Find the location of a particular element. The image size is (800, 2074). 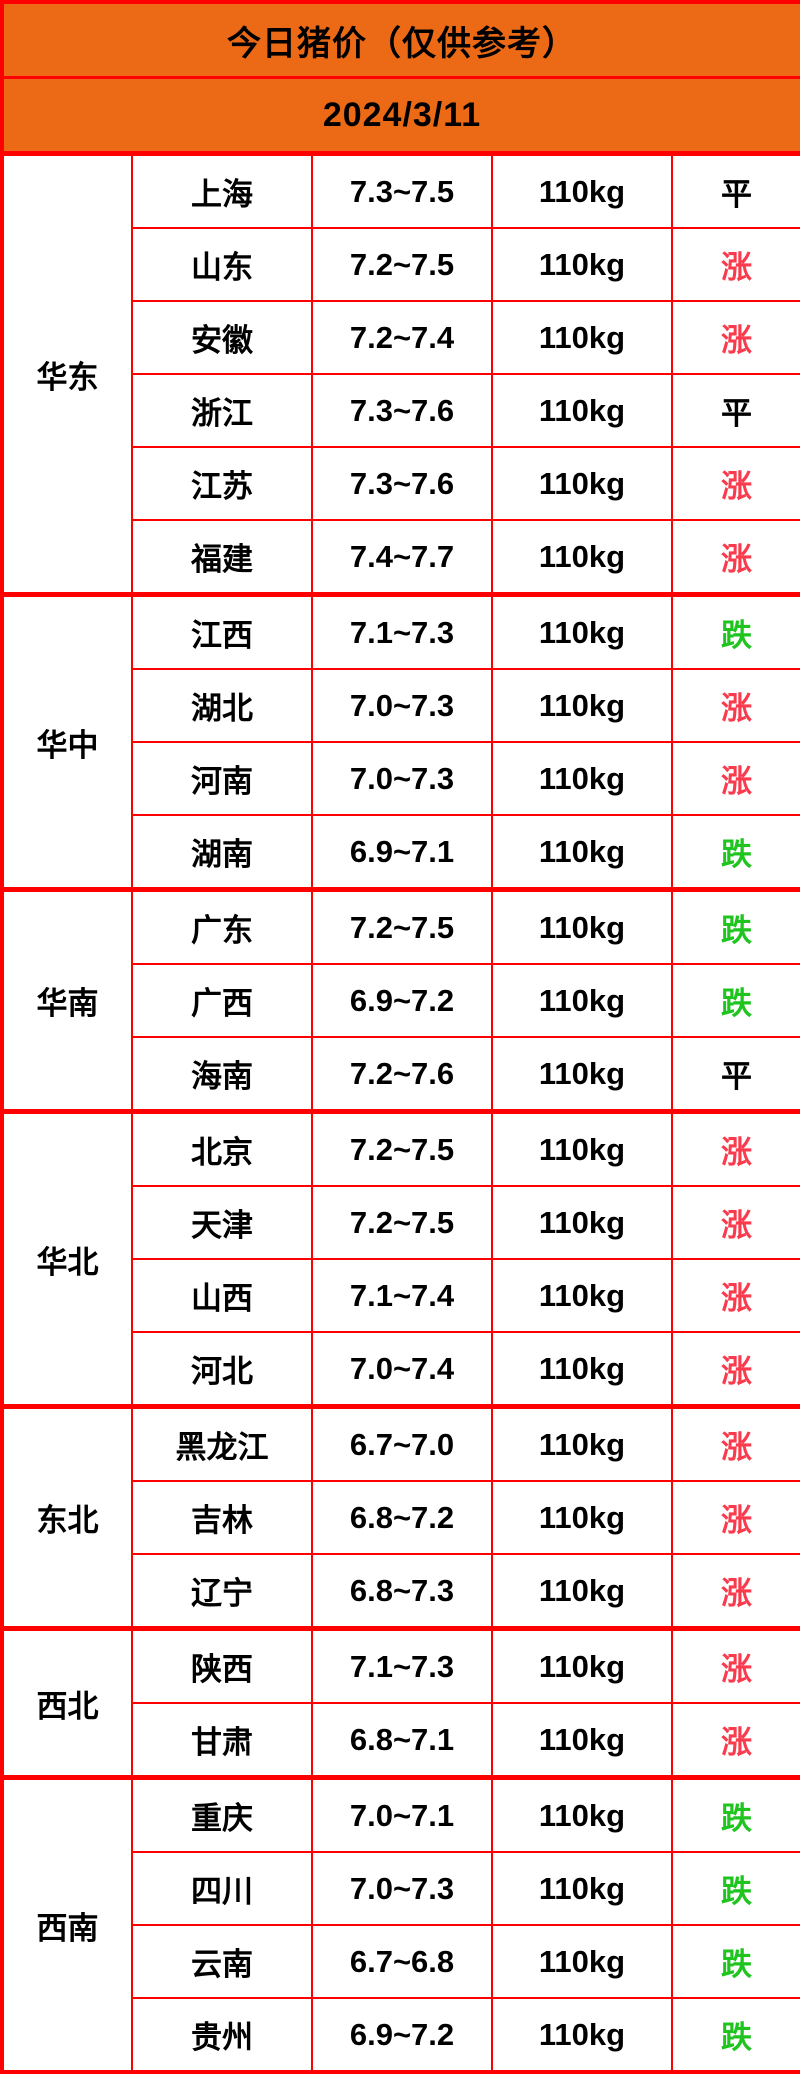

title-row: 今日猪价（仅供参考） is located at coordinates (400, 40).